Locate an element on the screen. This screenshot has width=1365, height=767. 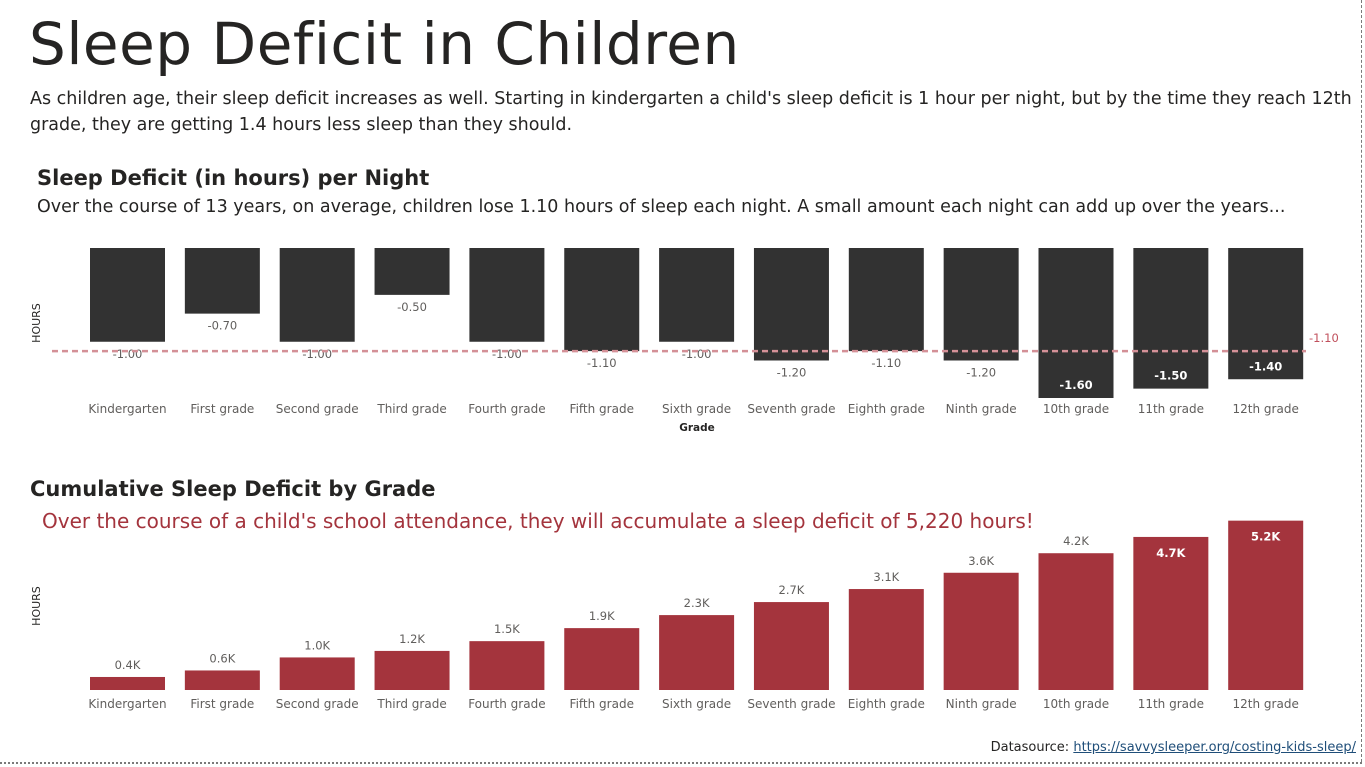
data-label: 1.2K is located at coordinates (412, 639).